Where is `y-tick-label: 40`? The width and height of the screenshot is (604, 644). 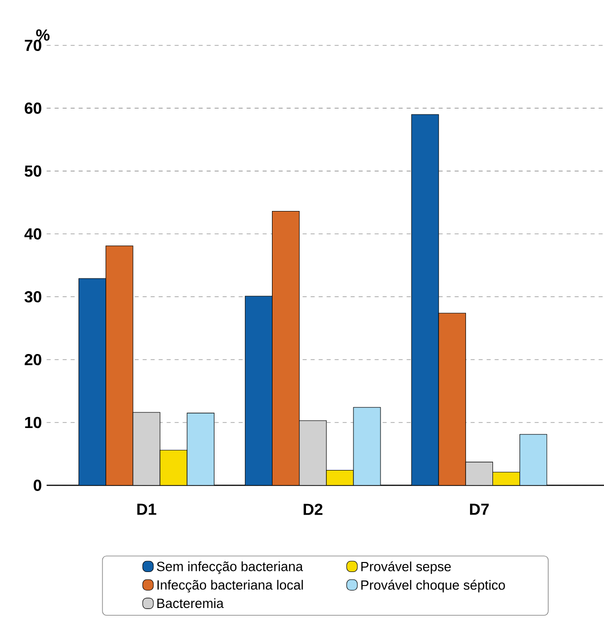
y-tick-label: 40 is located at coordinates (33, 234).